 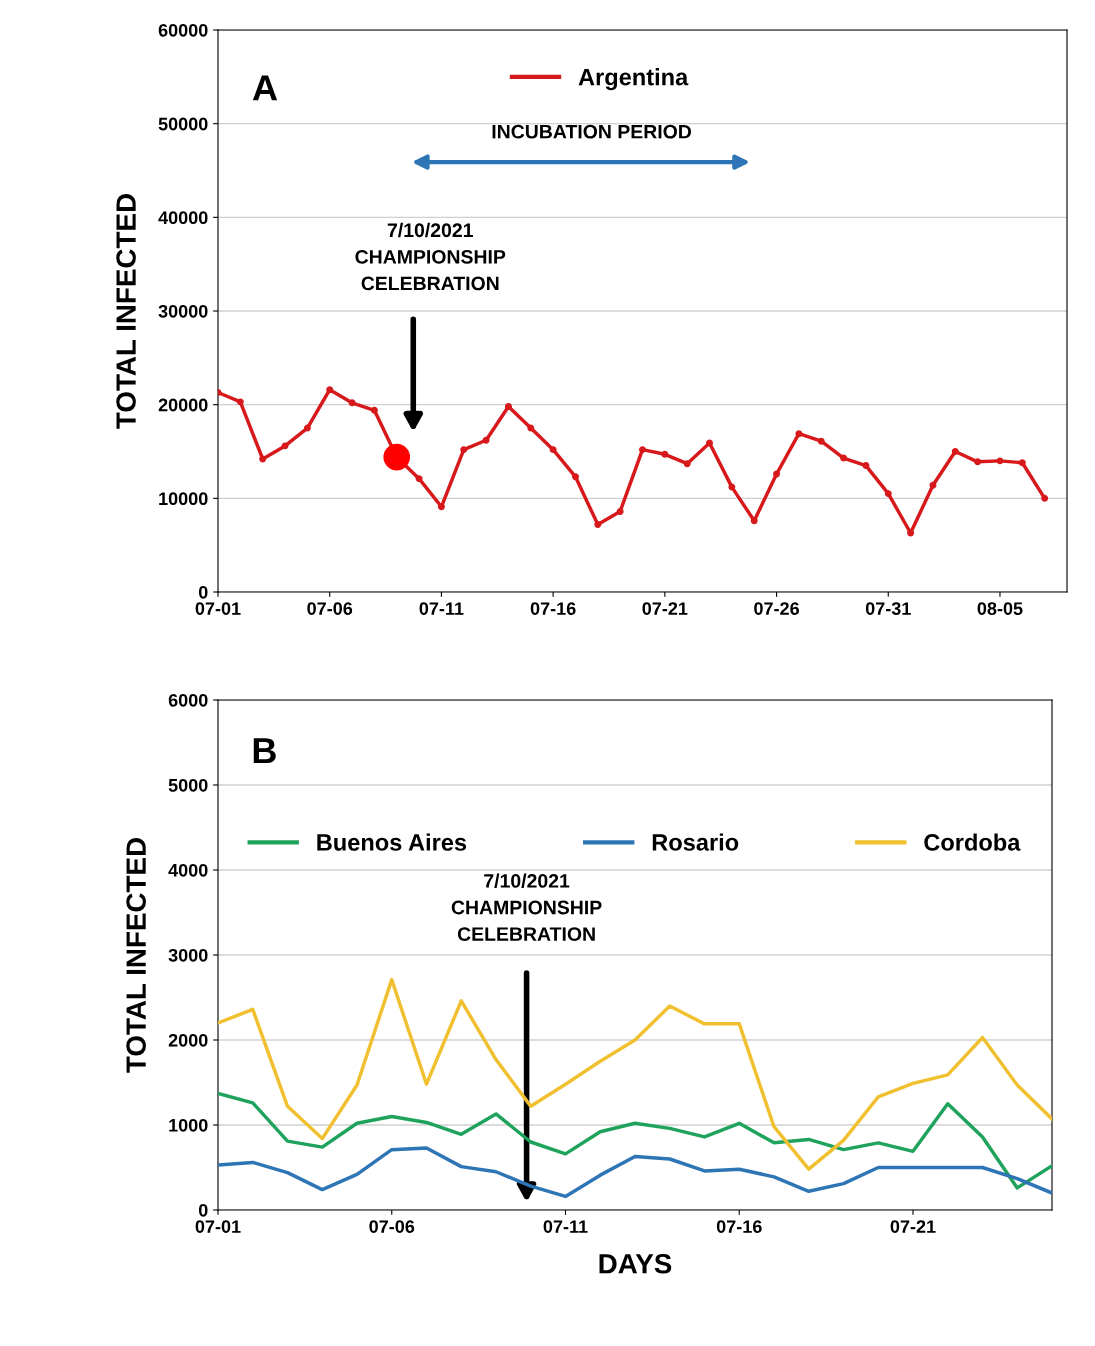 I want to click on x-axis-title: DAYS, so click(x=635, y=1263).